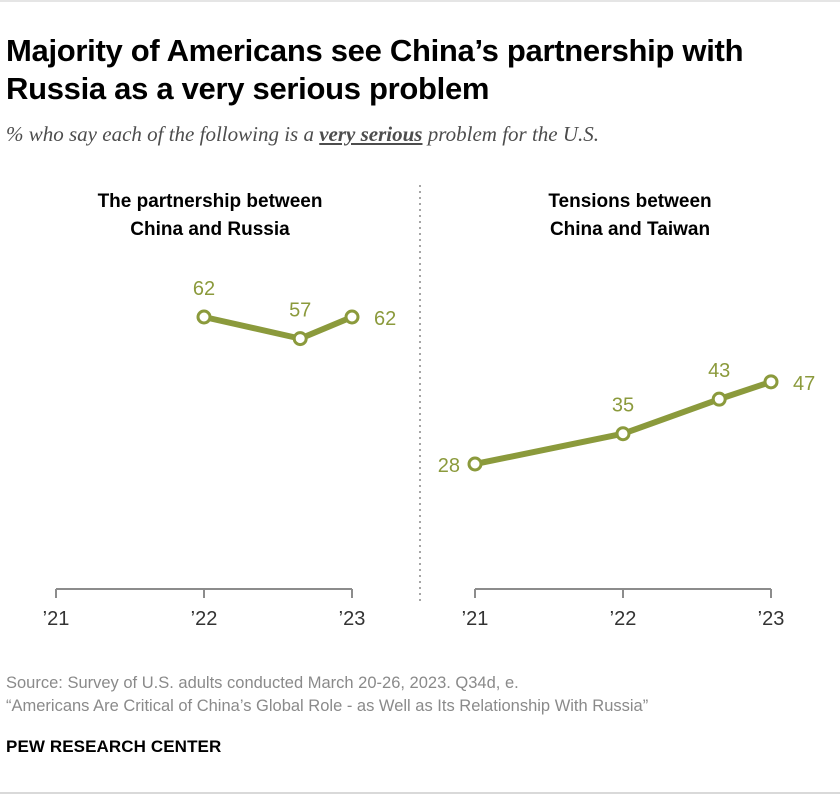  Describe the element at coordinates (210, 201) in the screenshot. I see `panel-title-russia-line-1: The partnership between` at that location.